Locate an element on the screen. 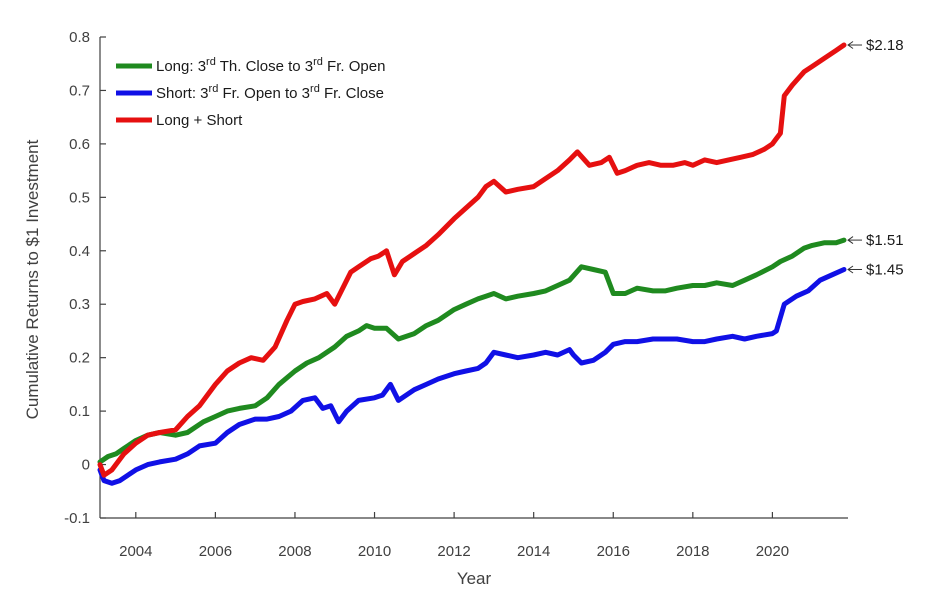 The height and width of the screenshot is (595, 944). x-tick-label: 2018 is located at coordinates (692, 551).